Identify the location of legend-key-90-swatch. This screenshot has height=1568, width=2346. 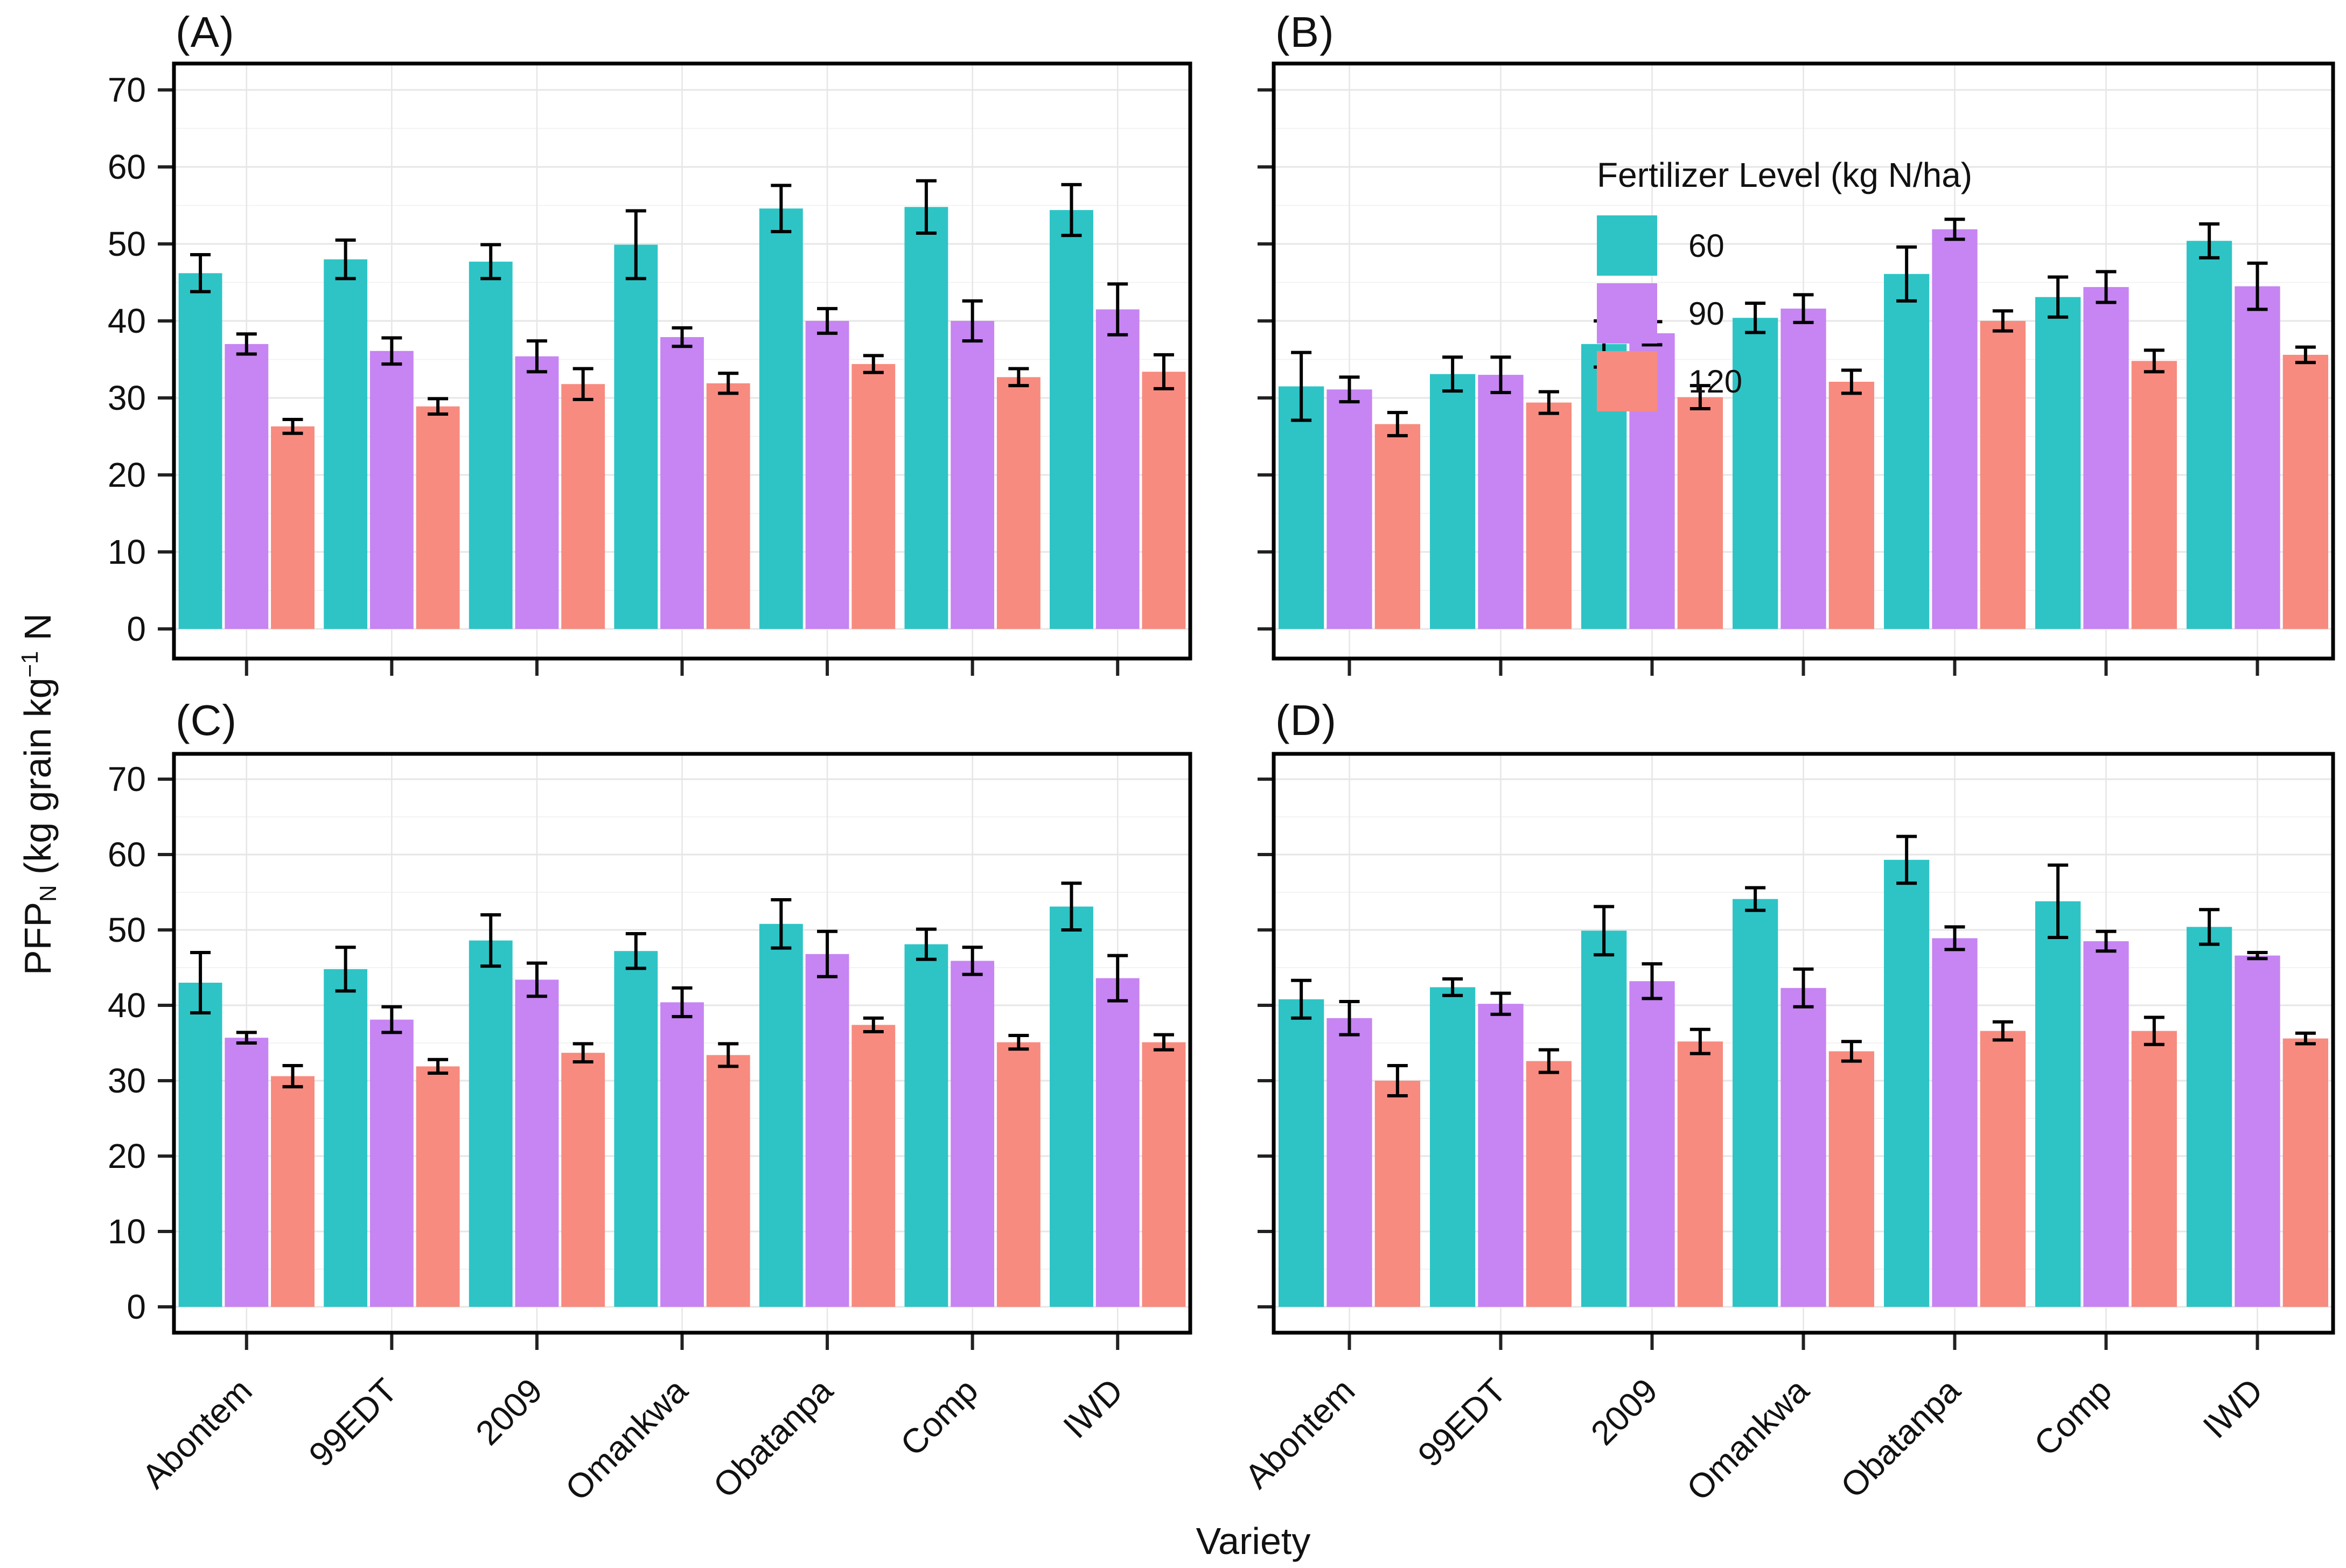
(1627, 313).